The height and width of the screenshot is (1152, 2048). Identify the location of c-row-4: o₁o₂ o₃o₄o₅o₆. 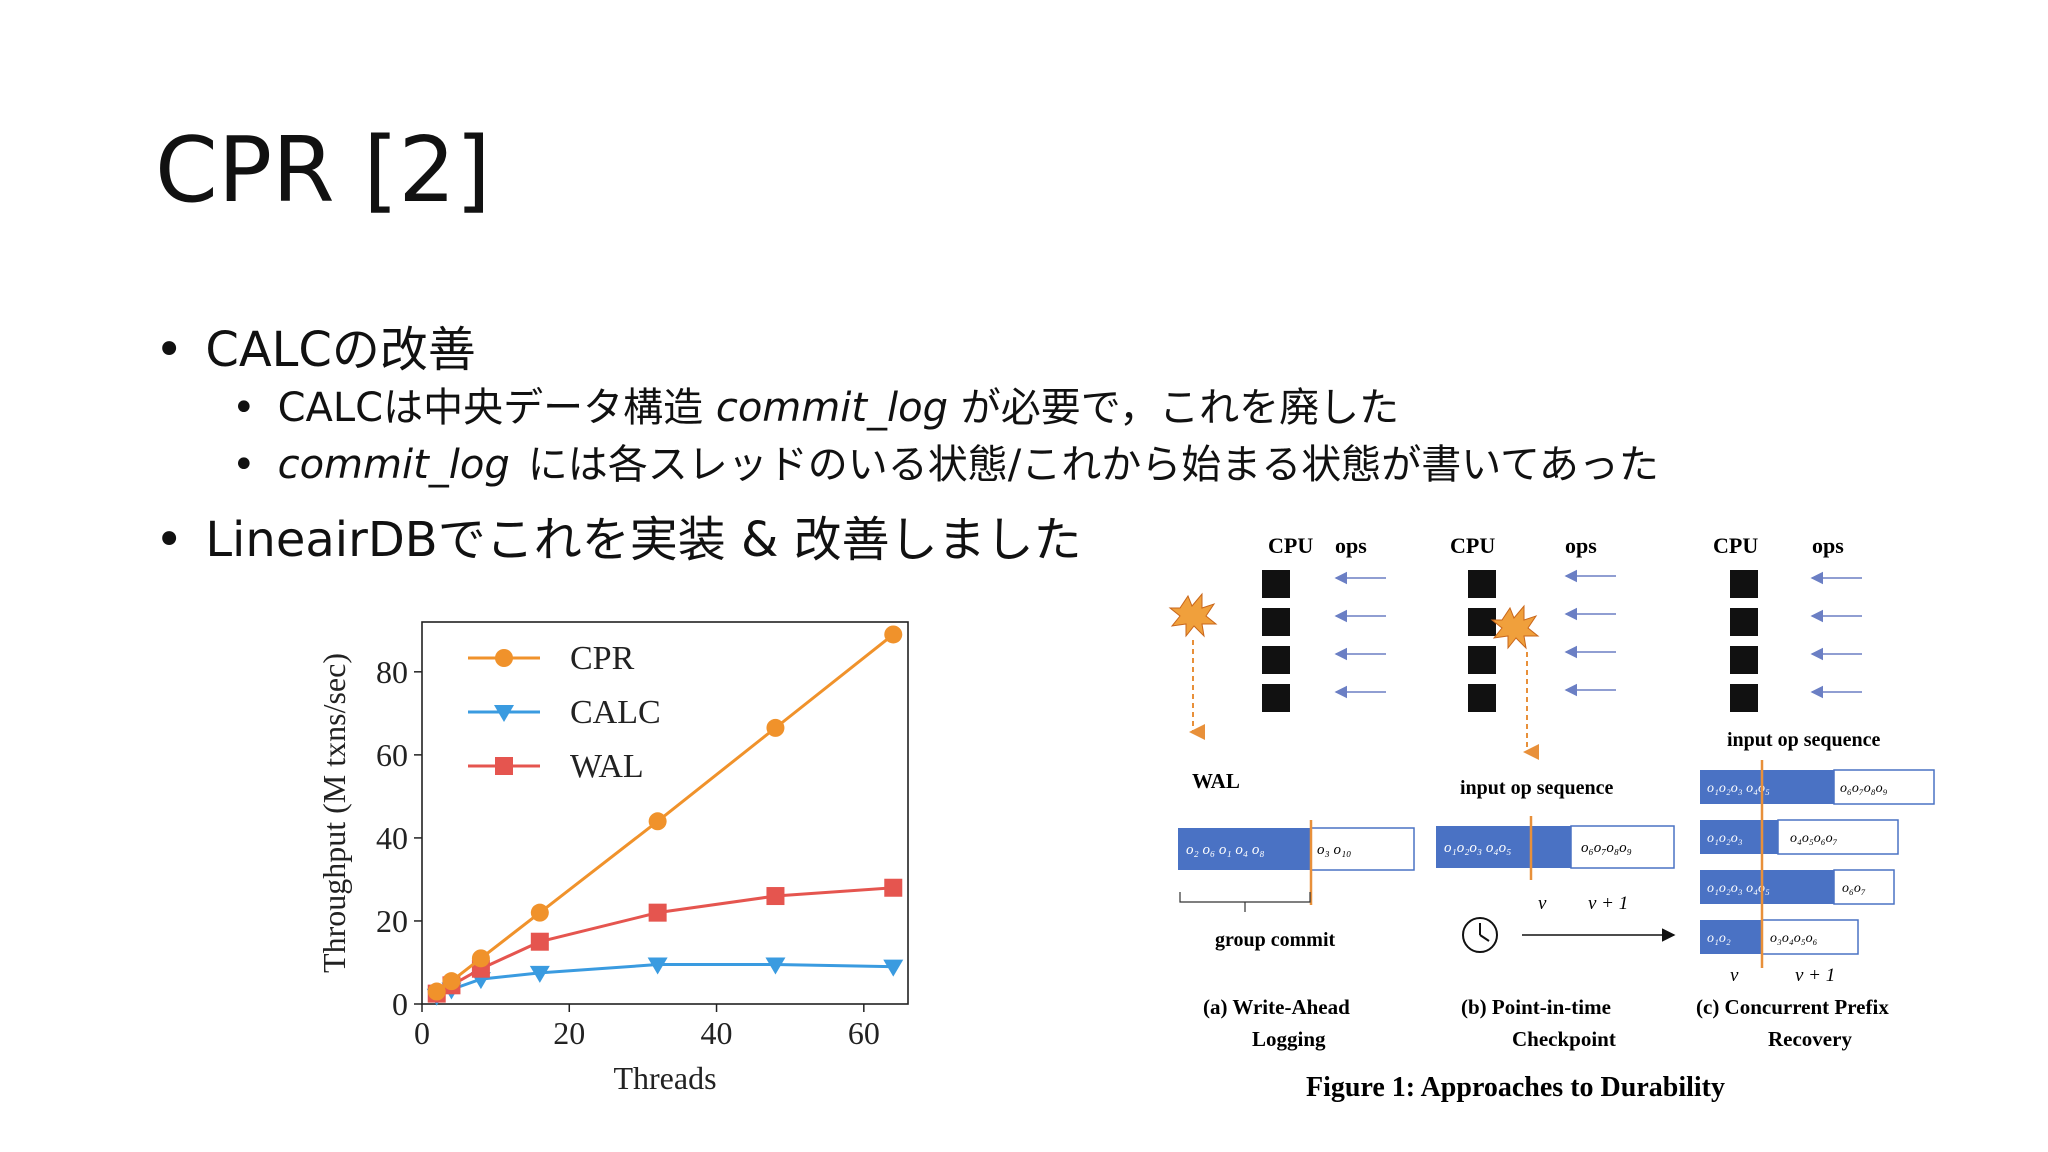
(1779, 937).